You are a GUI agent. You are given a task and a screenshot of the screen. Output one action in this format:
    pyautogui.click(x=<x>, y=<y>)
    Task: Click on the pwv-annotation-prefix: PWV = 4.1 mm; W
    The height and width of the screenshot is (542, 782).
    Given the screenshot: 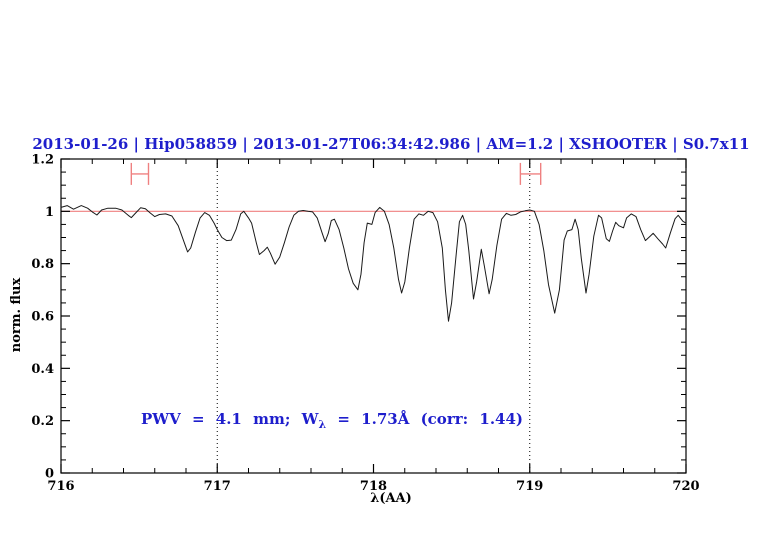 What is the action you would take?
    pyautogui.click(x=230, y=419)
    